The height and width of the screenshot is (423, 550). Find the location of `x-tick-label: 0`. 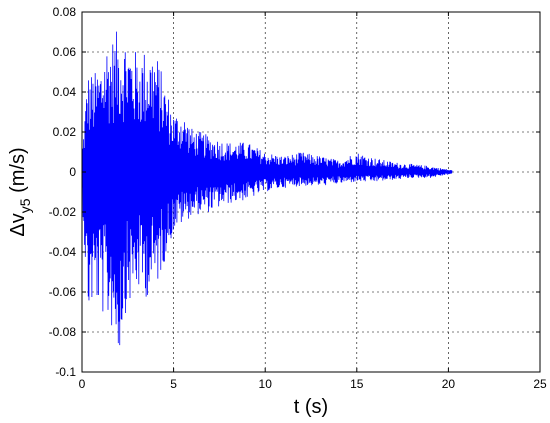

x-tick-label: 0 is located at coordinates (82, 384).